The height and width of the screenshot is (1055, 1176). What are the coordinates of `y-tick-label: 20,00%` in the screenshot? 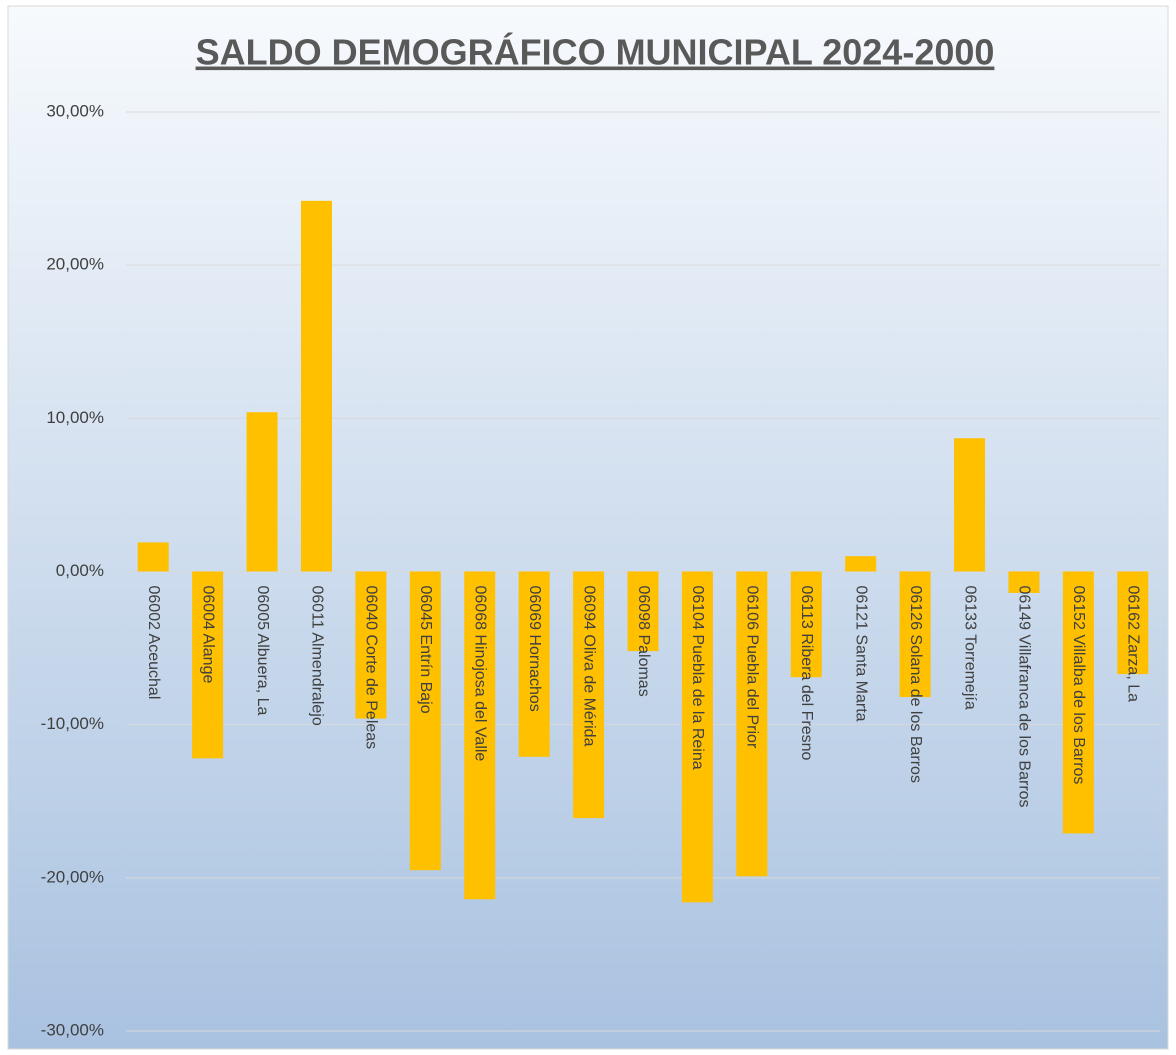 It's located at (75, 264).